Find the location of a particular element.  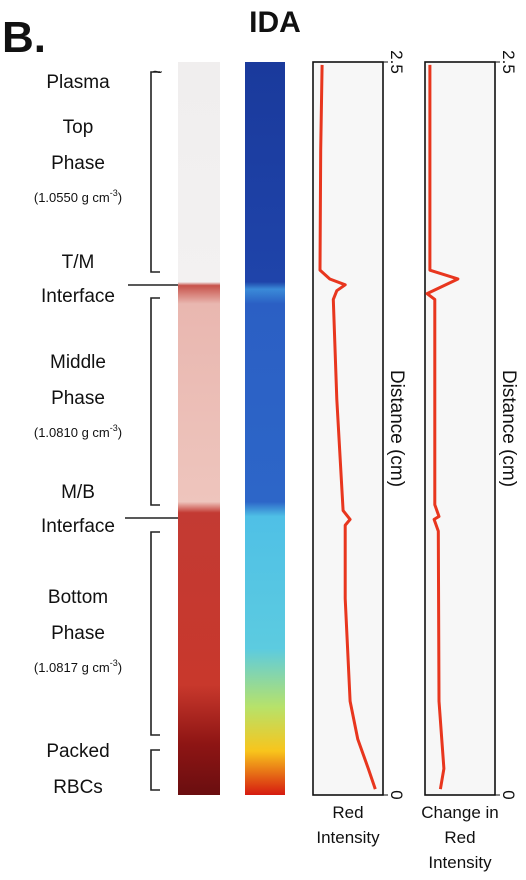

density-label: (1.0817 g cm-3) is located at coordinates (78, 666).